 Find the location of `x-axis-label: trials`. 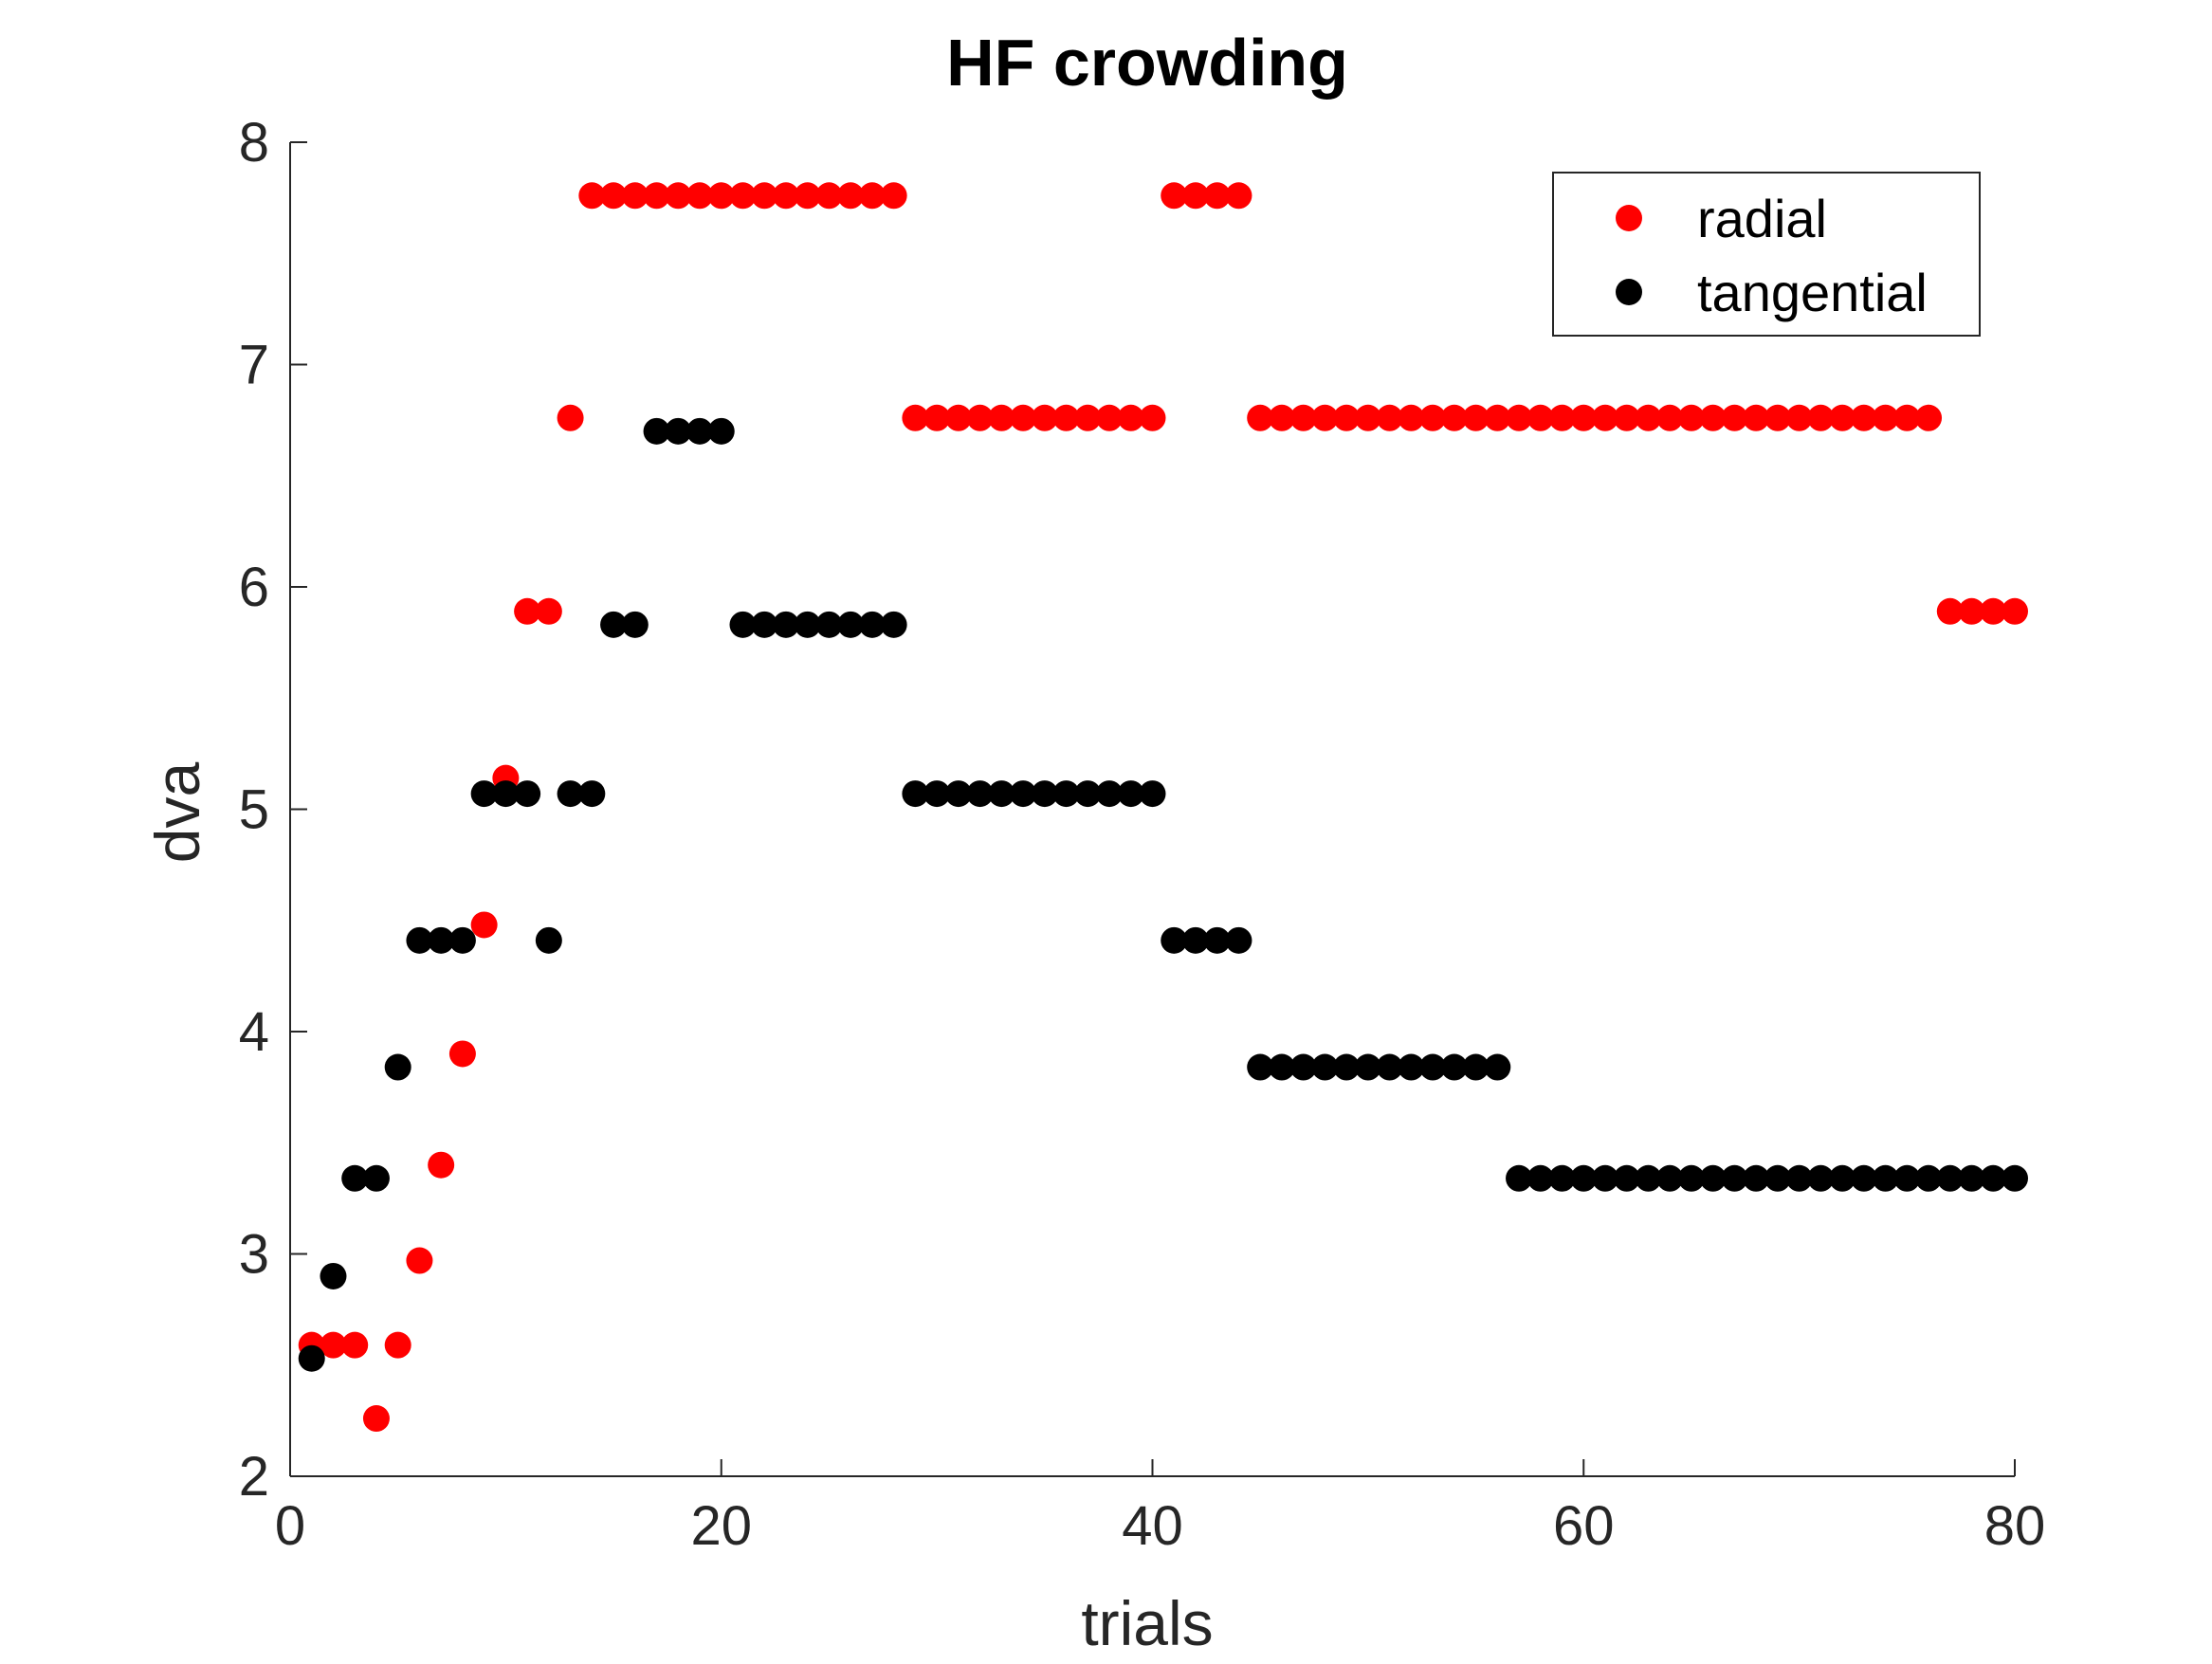

x-axis-label: trials is located at coordinates (1147, 1623).